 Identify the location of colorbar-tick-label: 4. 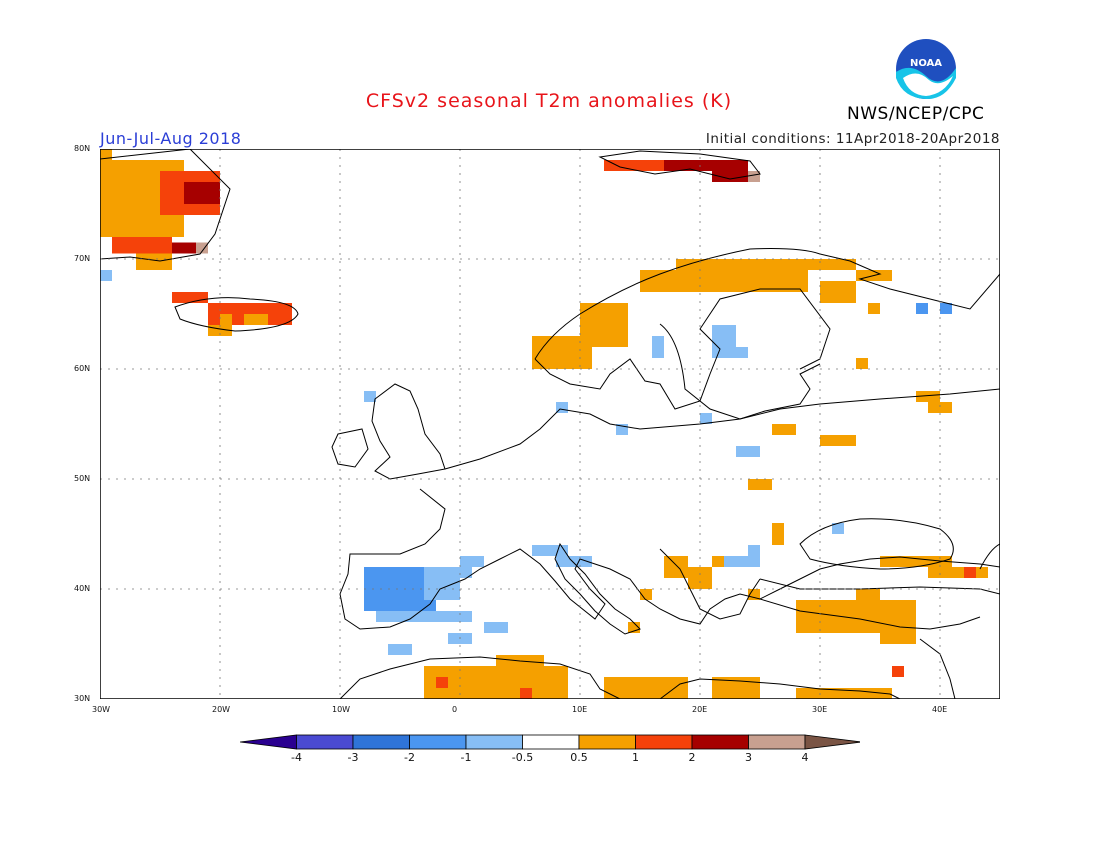
(805, 757).